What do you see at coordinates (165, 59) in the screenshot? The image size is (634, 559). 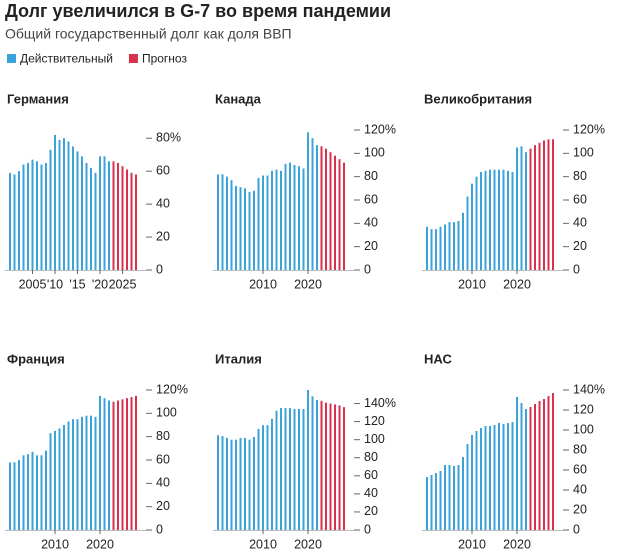 I see `legend-label: Прогноз` at bounding box center [165, 59].